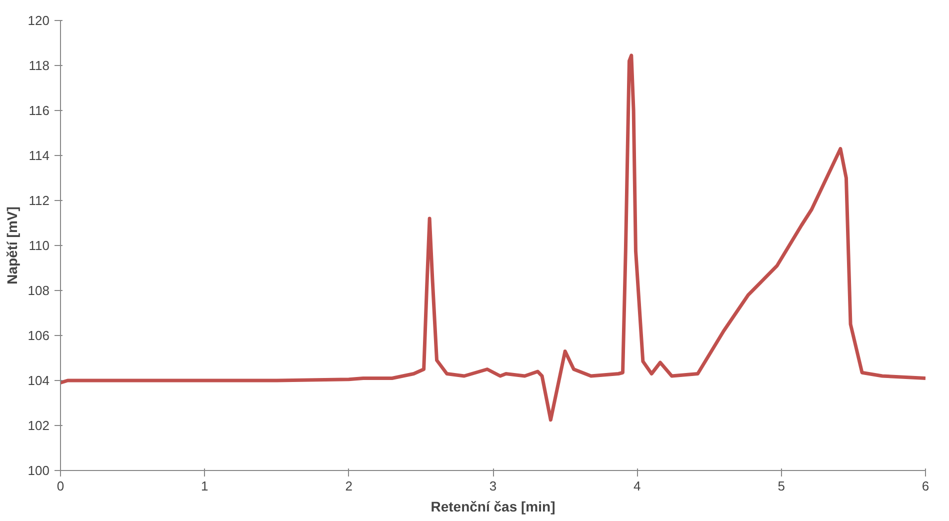 The image size is (949, 521). Describe the element at coordinates (926, 486) in the screenshot. I see `x-tick-label: 6` at that location.